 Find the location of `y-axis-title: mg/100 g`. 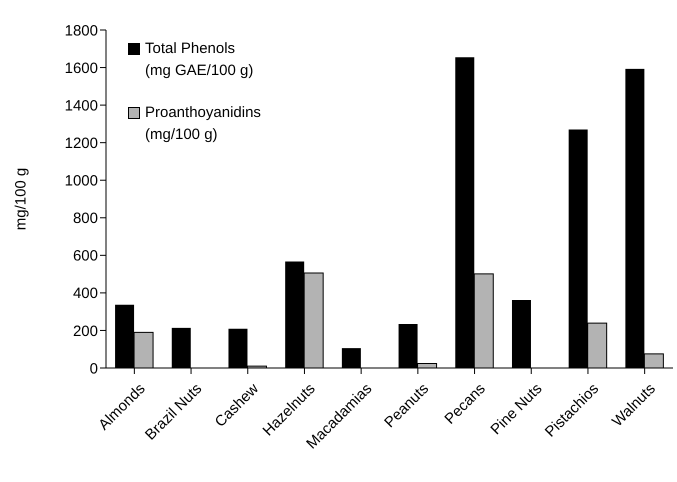

y-axis-title: mg/100 g is located at coordinates (21, 199).